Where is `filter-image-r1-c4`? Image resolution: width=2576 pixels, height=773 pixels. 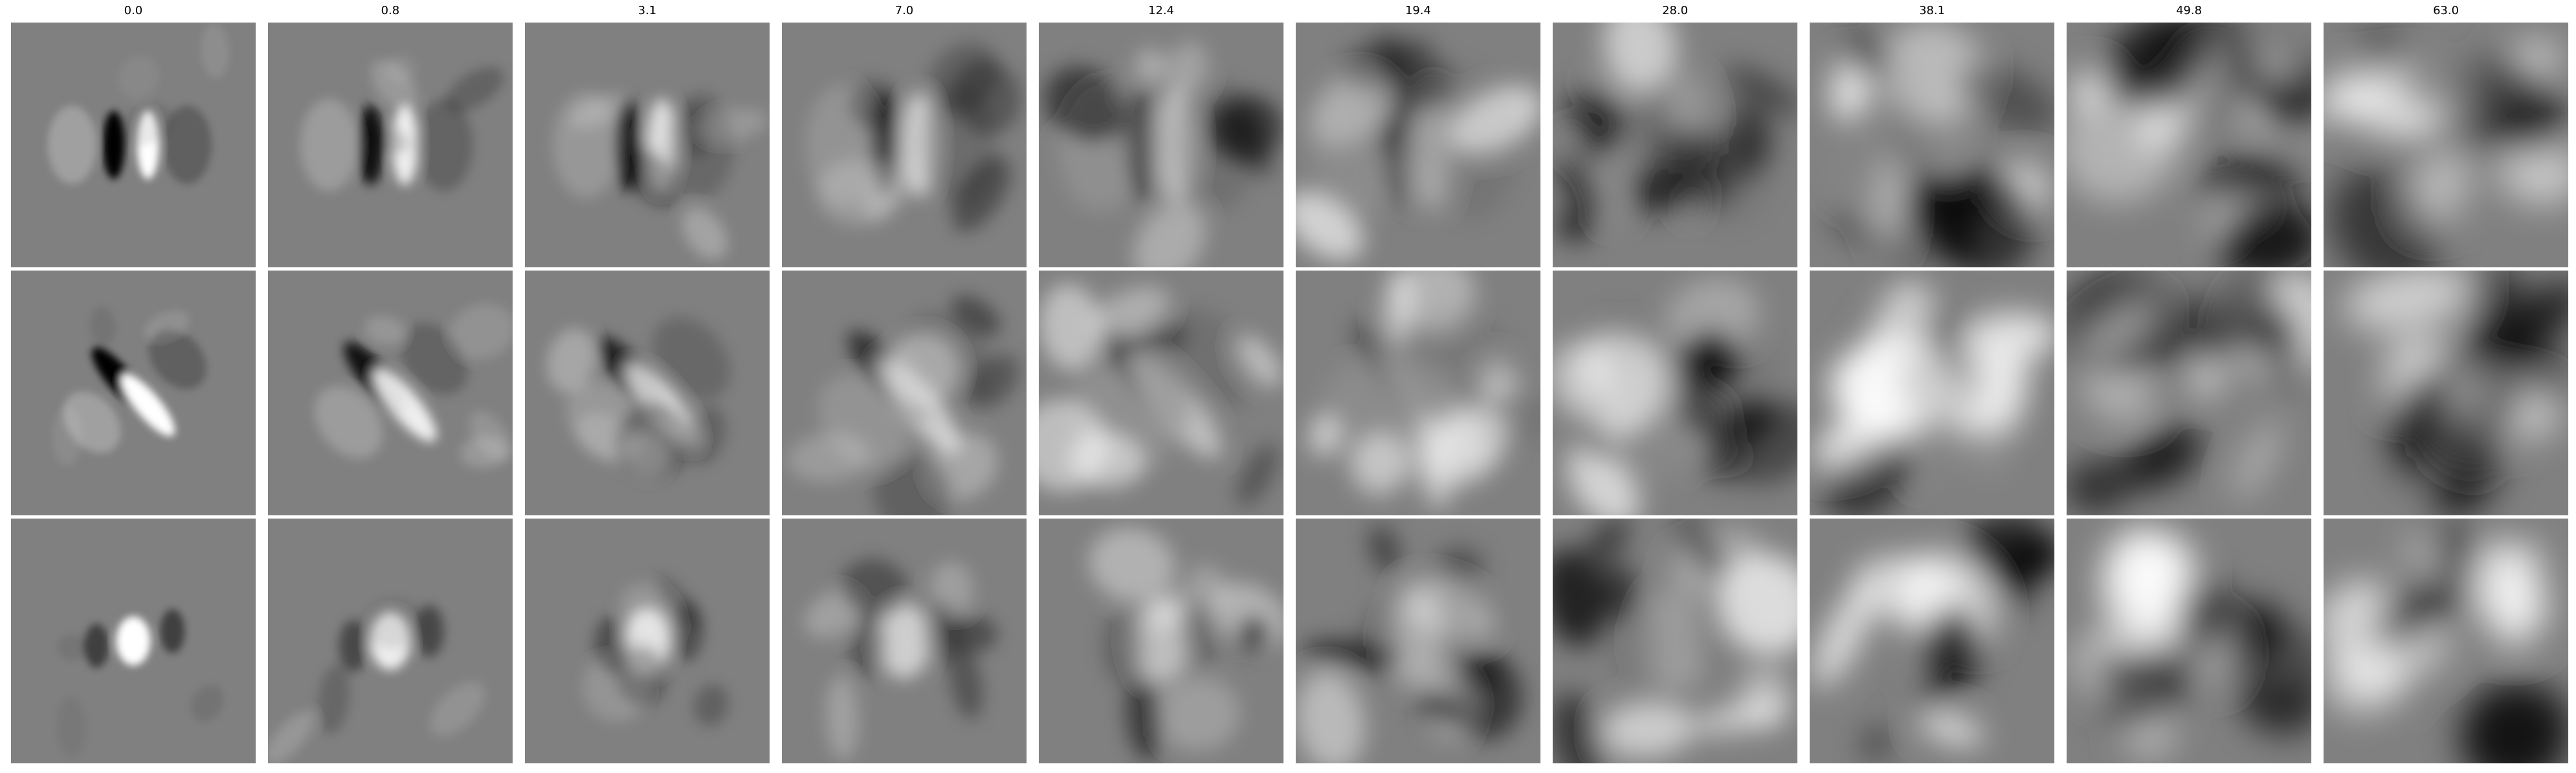
filter-image-r1-c4 is located at coordinates (905, 145).